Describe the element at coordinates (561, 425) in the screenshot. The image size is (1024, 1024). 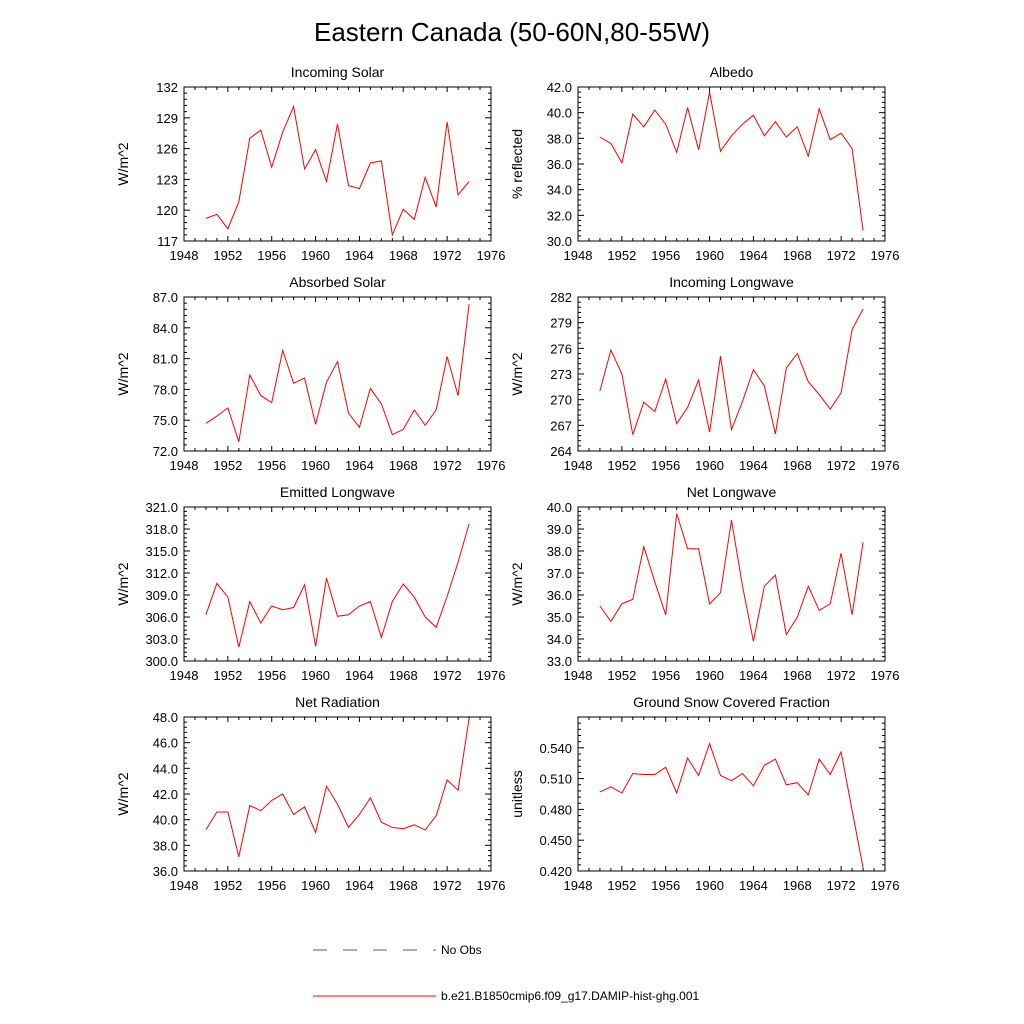
I see `y-tick-label: 267` at that location.